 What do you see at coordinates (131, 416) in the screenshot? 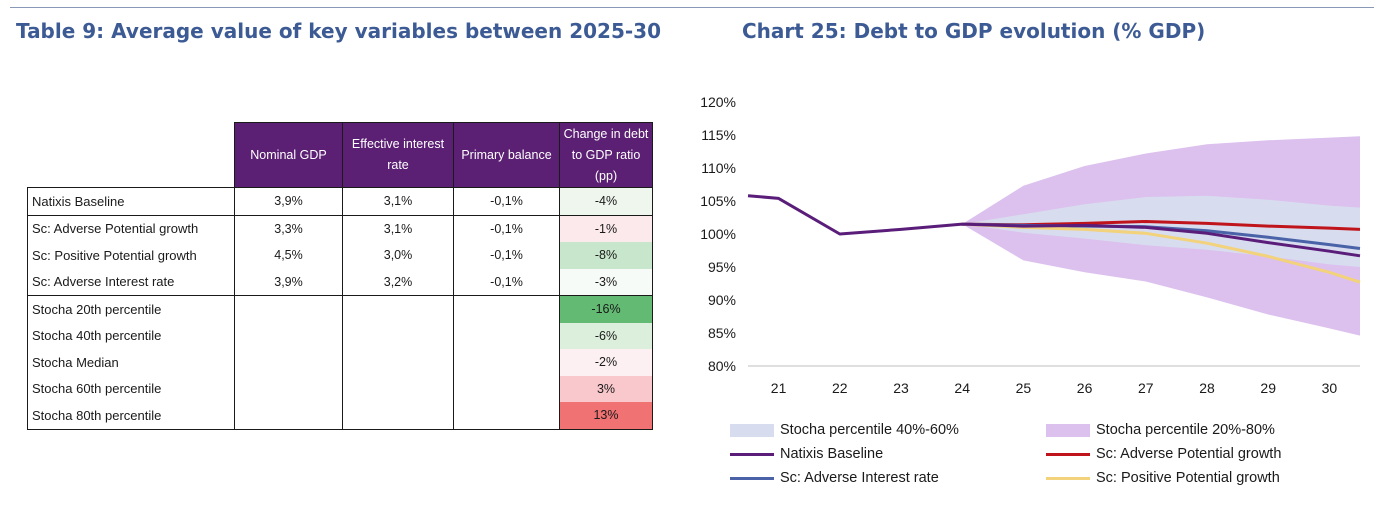
I see `table-cell-label: Stocha 80th percentile` at bounding box center [131, 416].